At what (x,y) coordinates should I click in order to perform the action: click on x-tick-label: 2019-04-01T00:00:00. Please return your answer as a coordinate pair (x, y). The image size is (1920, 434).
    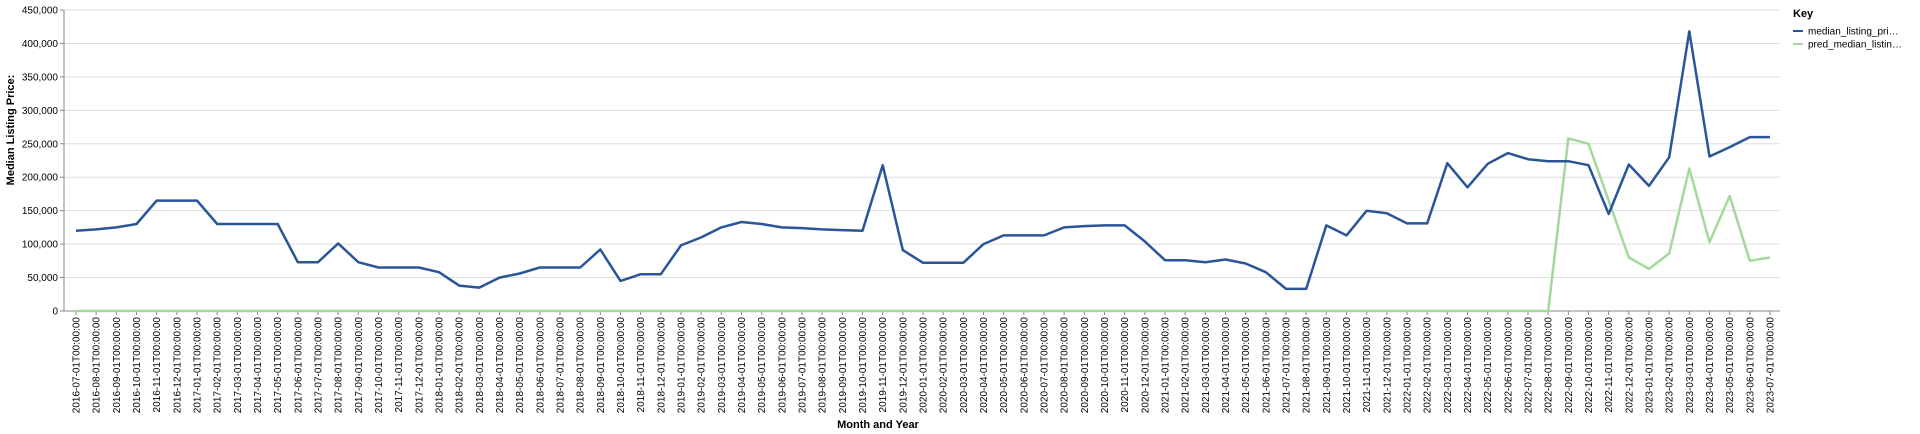
    Looking at the image, I should click on (742, 365).